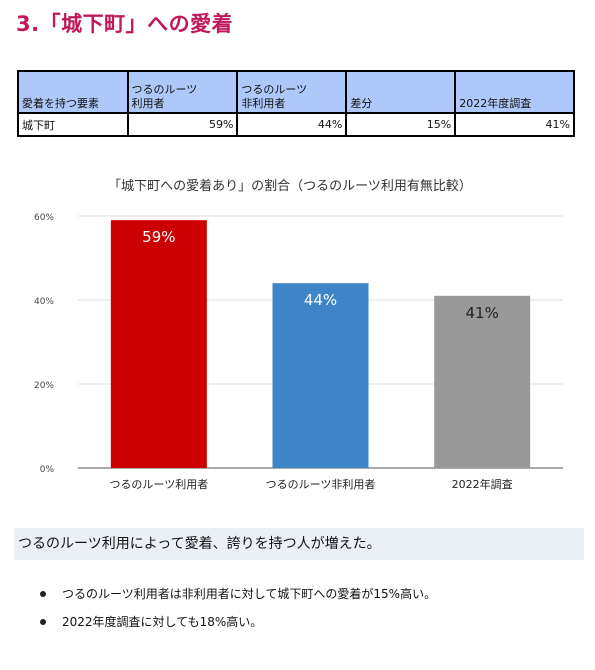  I want to click on y-tick-label: 40%, so click(44, 302).